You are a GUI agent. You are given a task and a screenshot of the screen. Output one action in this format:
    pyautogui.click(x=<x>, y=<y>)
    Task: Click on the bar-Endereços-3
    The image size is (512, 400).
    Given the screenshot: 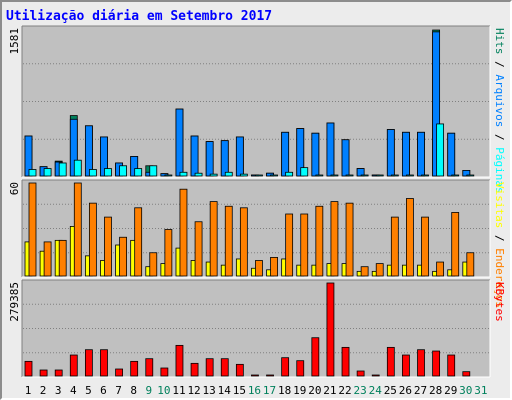 What is the action you would take?
    pyautogui.click(x=62, y=258)
    